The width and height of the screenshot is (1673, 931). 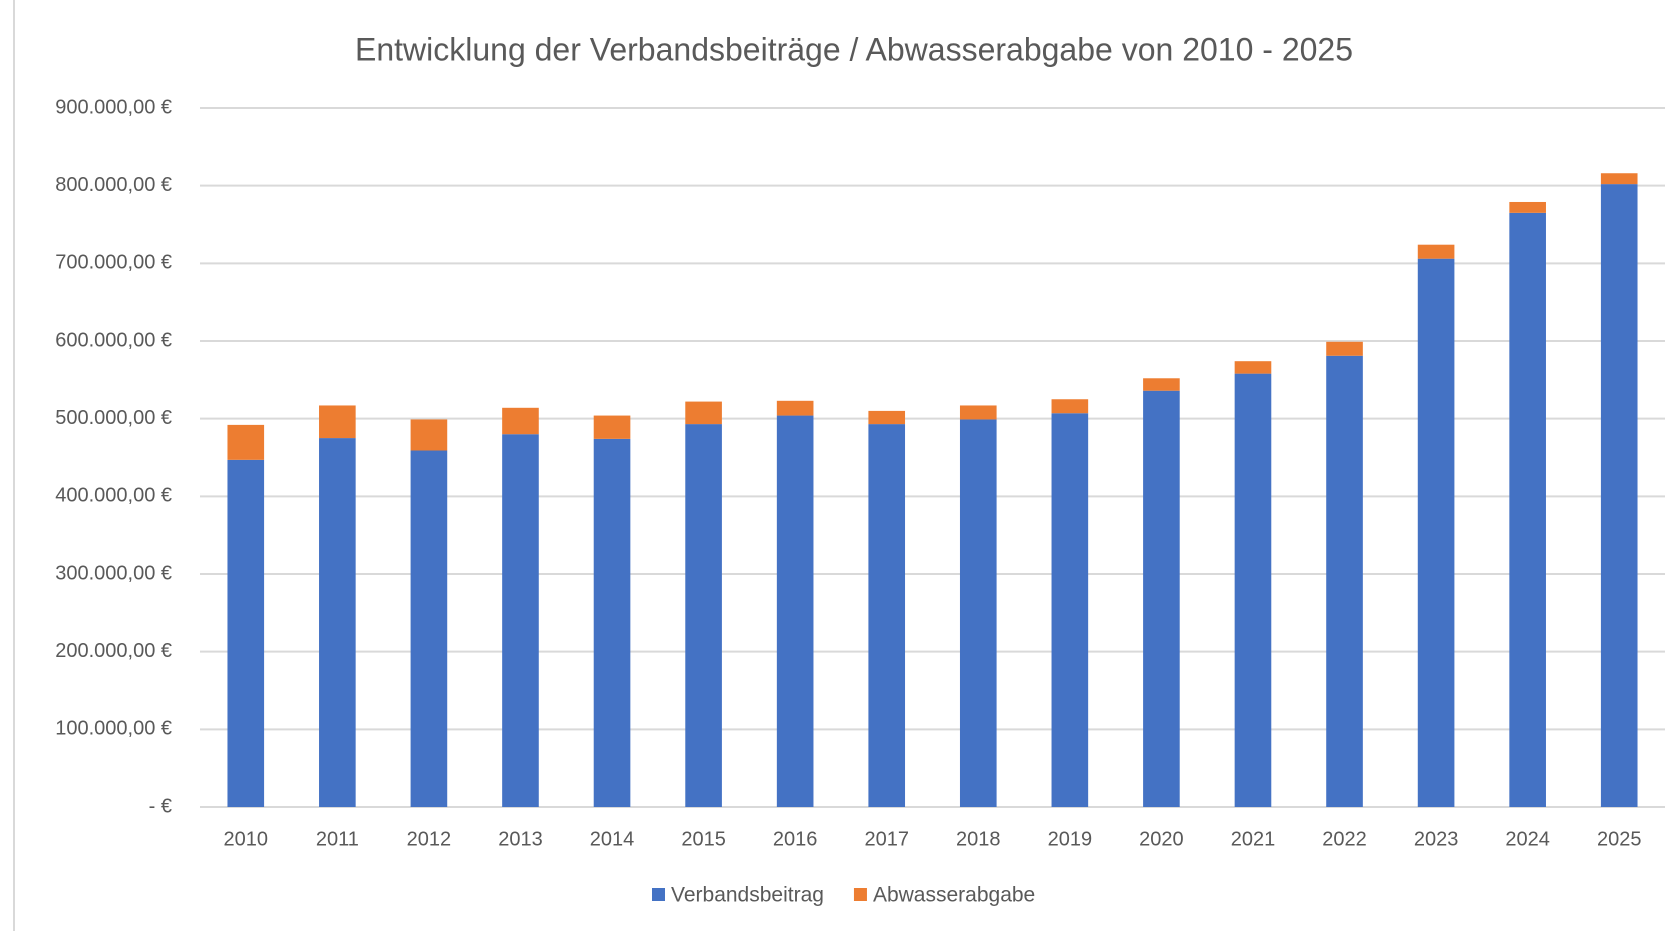 I want to click on x-tick-label: 2013, so click(x=520, y=839).